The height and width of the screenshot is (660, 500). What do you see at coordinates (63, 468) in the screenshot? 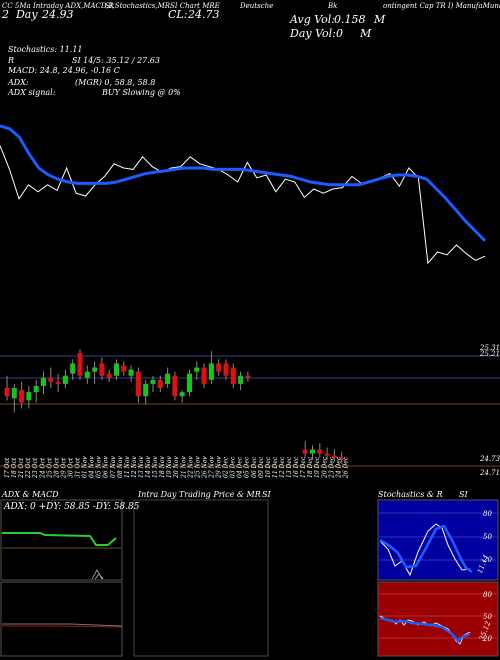
I see `x-tick-label: 29 Oct` at bounding box center [63, 468].